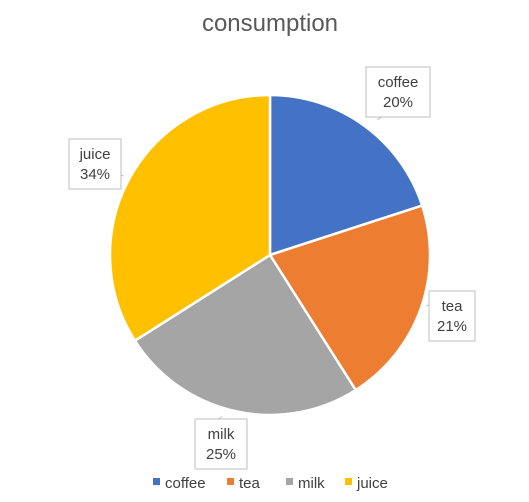 The width and height of the screenshot is (529, 502). What do you see at coordinates (350, 298) in the screenshot?
I see `pie-slice-tea` at bounding box center [350, 298].